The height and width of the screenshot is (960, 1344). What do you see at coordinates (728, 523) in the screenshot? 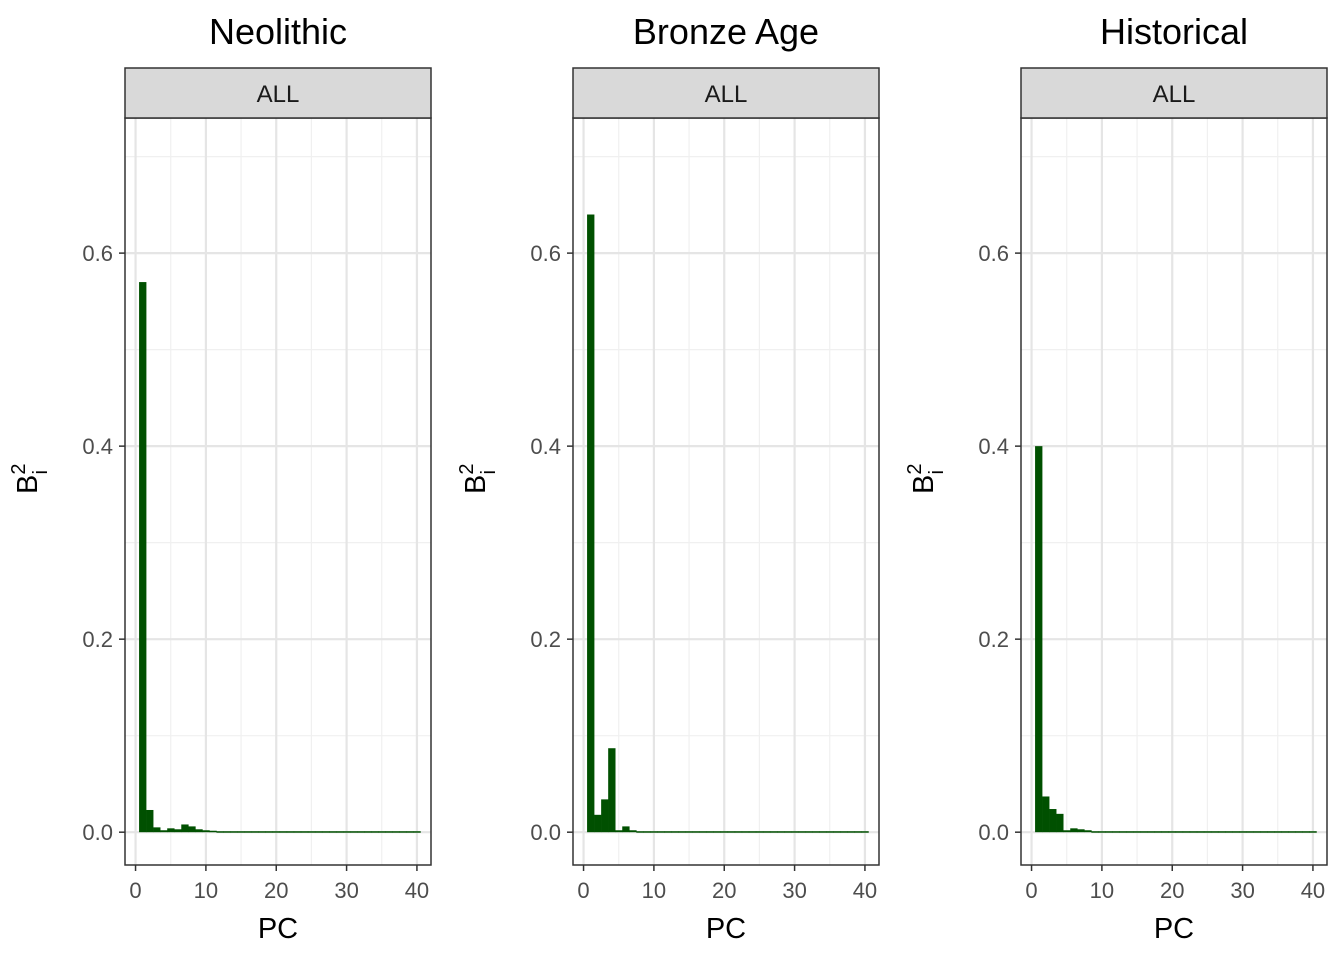
I see `bars` at bounding box center [728, 523].